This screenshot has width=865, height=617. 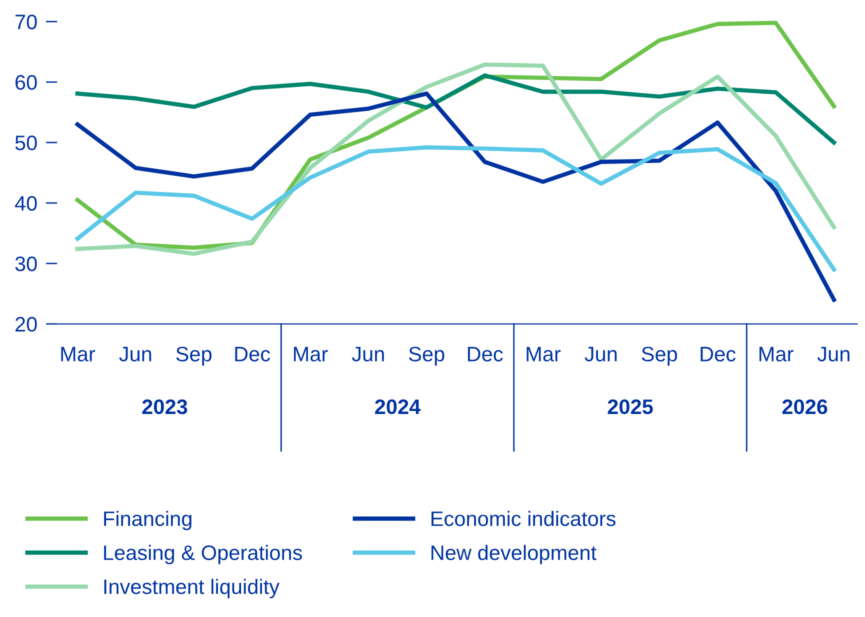 I want to click on y-tick-label: 60, so click(x=26, y=82).